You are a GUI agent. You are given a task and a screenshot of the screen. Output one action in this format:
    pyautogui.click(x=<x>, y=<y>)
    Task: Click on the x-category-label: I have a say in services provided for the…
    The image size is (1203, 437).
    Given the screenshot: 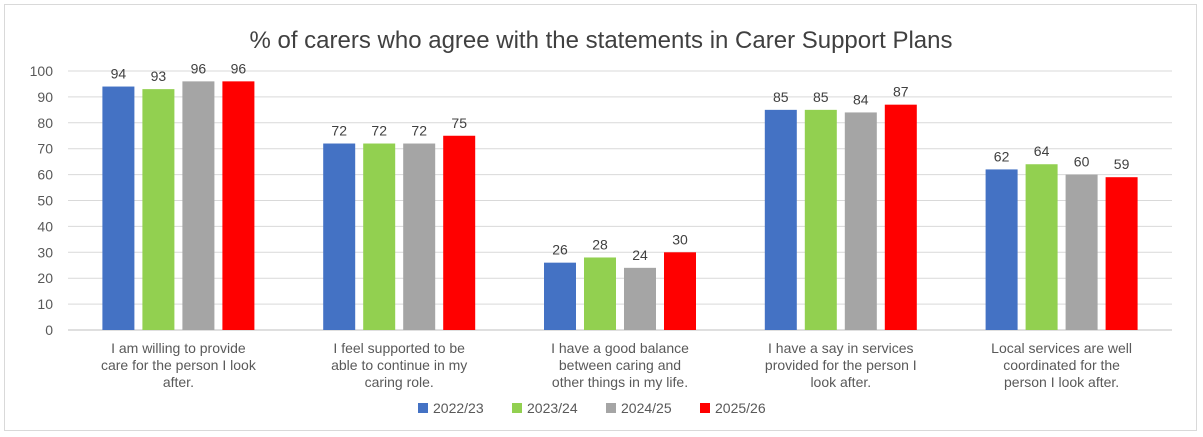 What is the action you would take?
    pyautogui.click(x=841, y=365)
    